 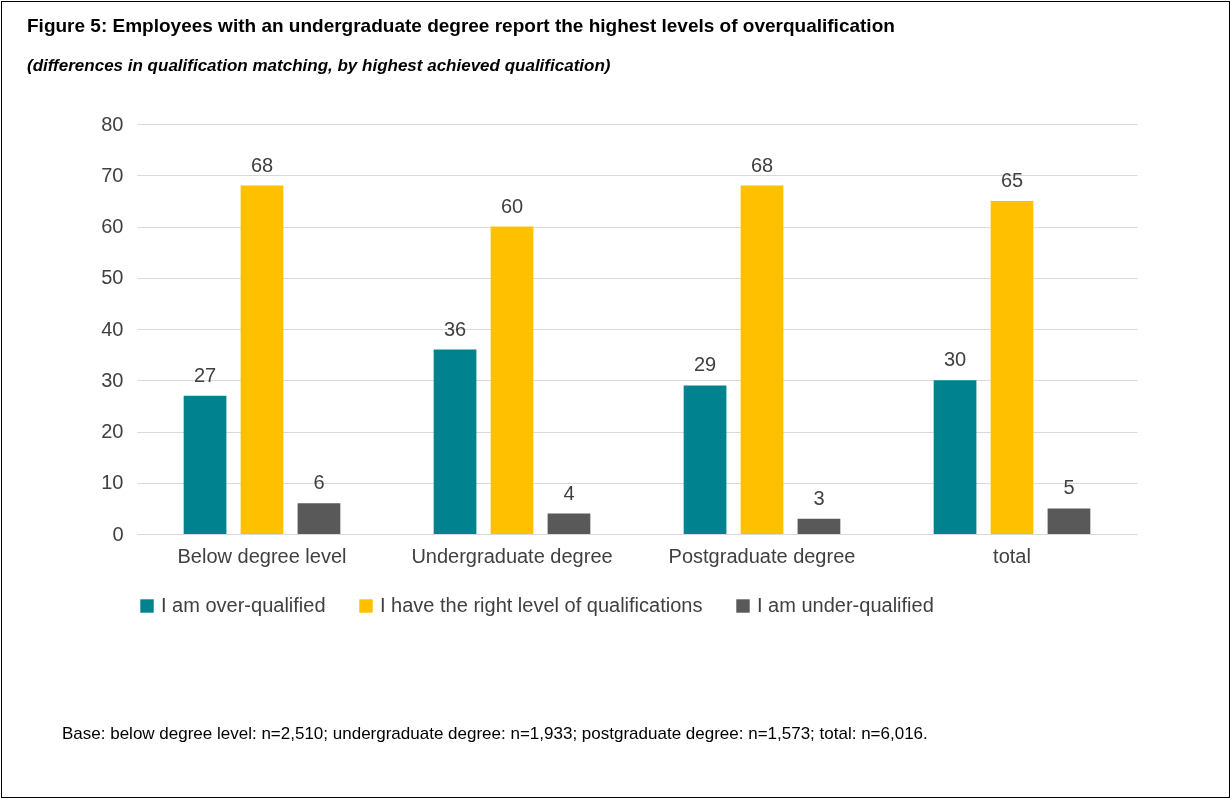 What do you see at coordinates (319, 65) in the screenshot?
I see `chart-subtitle: (differences in qualification matching, by highest achieved qualification)` at bounding box center [319, 65].